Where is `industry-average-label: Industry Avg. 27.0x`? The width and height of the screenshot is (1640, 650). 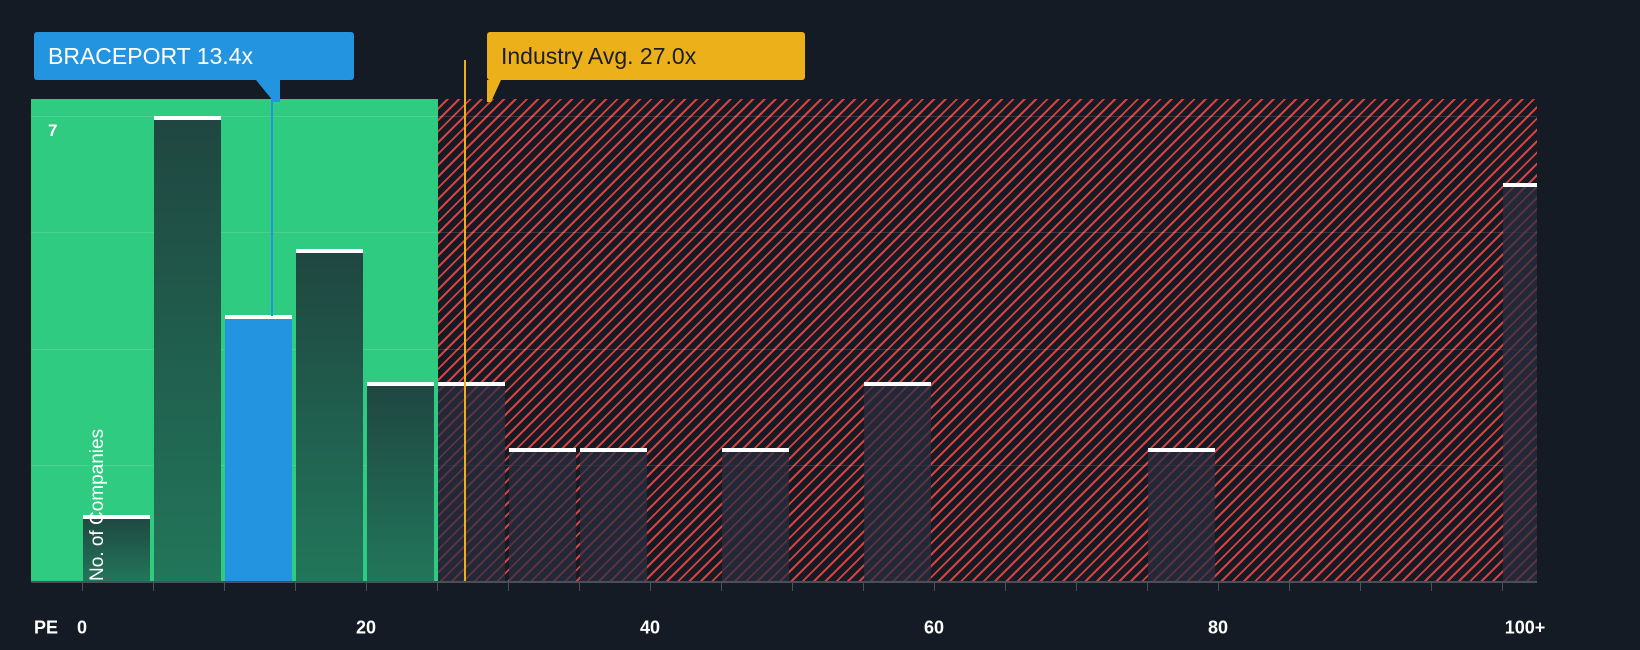 industry-average-label: Industry Avg. 27.0x is located at coordinates (599, 56).